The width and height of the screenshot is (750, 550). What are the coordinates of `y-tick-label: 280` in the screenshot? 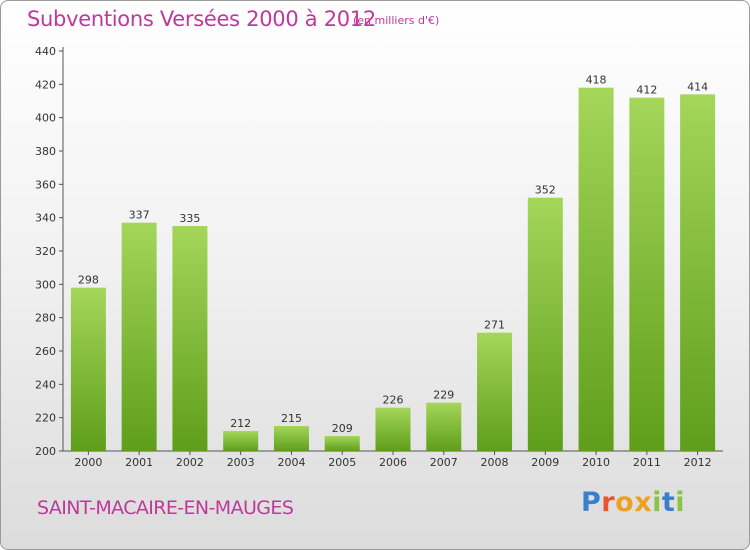 It's located at (45, 318).